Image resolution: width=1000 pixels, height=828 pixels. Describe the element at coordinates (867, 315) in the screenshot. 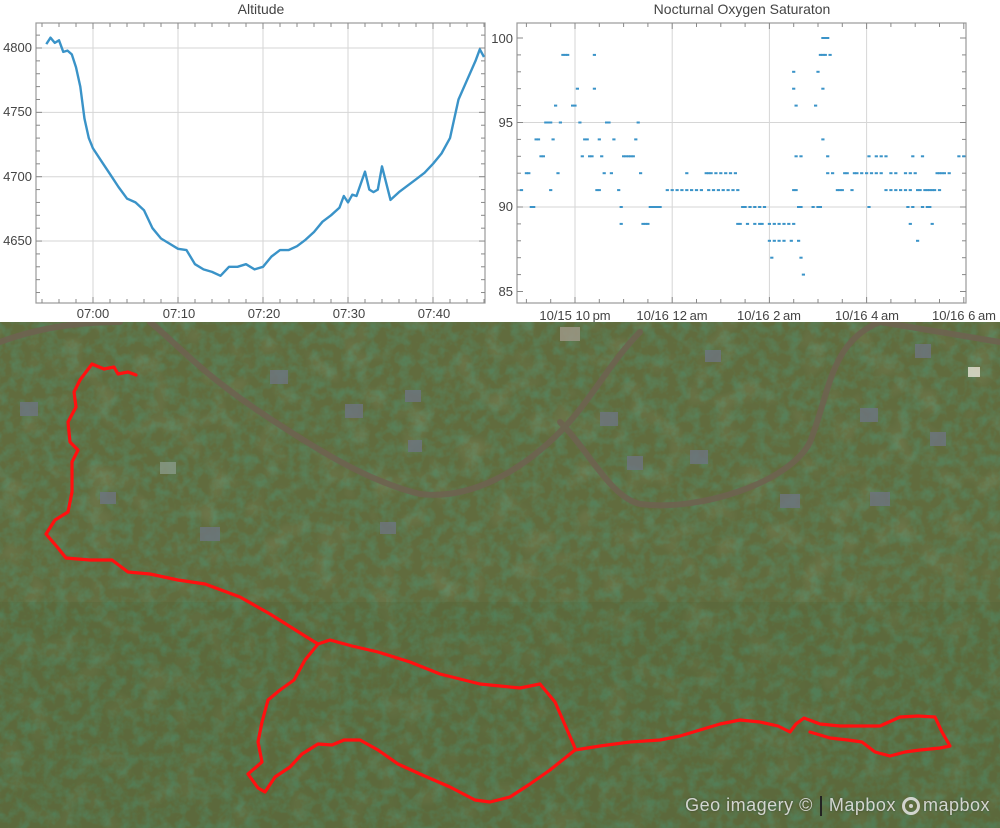

I see `oxygen-x-label: 10/16 4 am` at that location.